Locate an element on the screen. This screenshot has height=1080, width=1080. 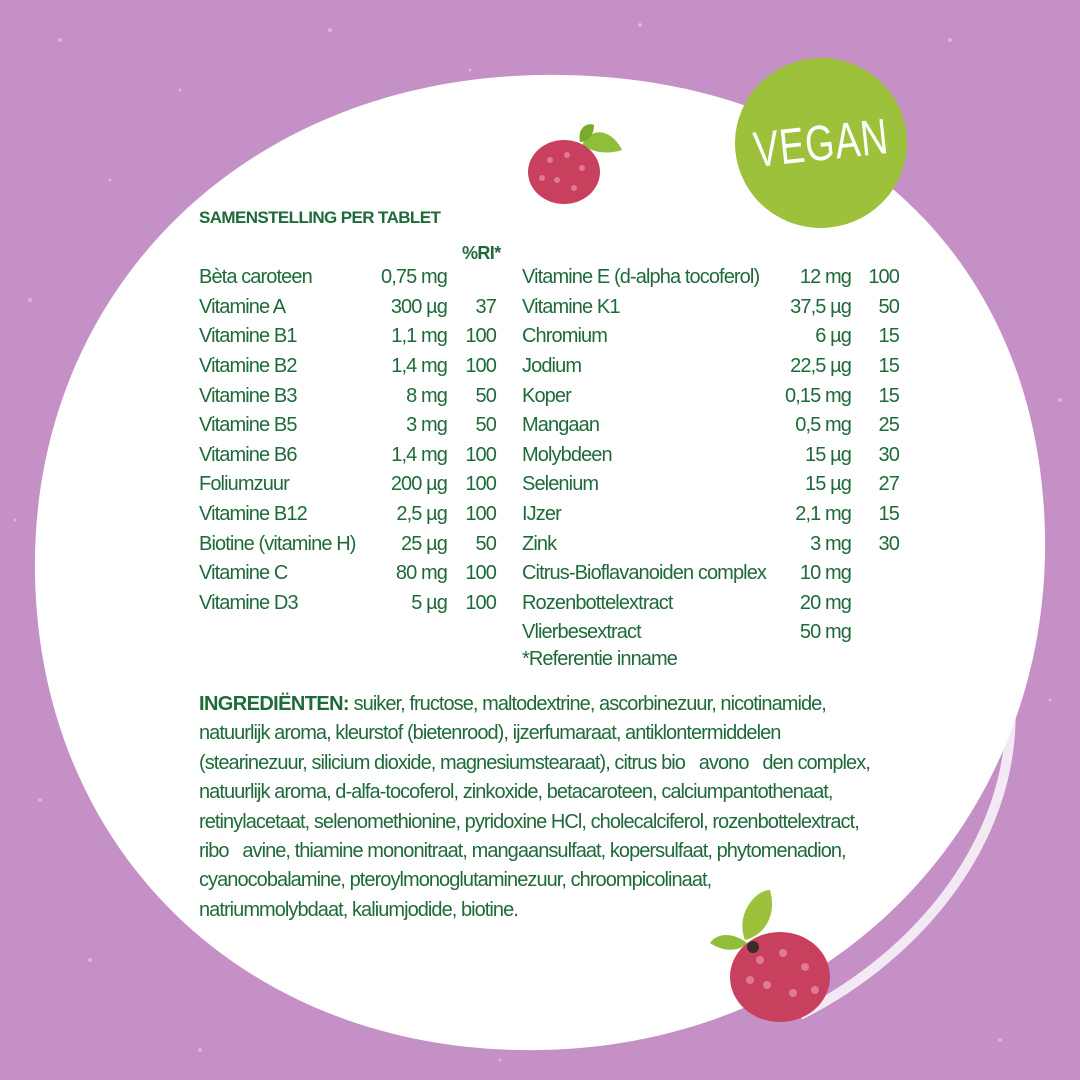
nutrient-amount: 22,5 µg is located at coordinates (821, 366).